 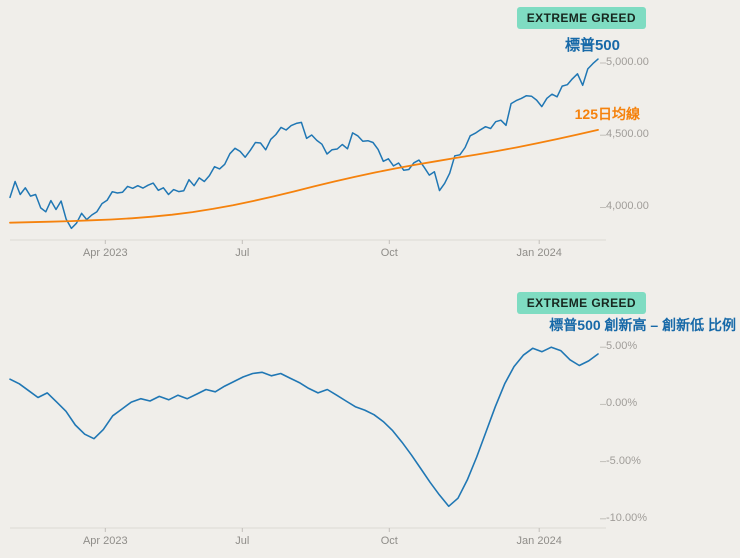 What do you see at coordinates (623, 460) in the screenshot?
I see `y-axis-tick-label: -5.00%` at bounding box center [623, 460].